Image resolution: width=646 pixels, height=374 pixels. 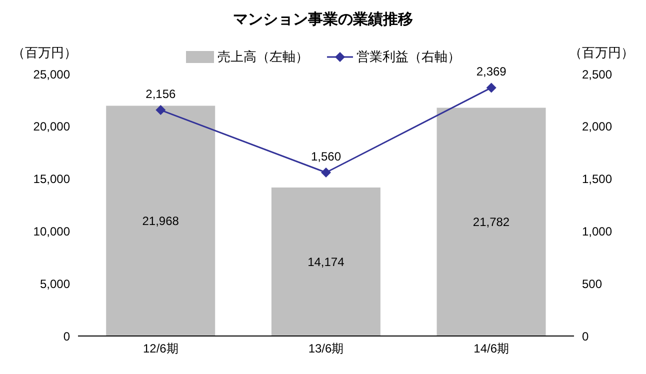 What do you see at coordinates (66, 336) in the screenshot?
I see `y-tick-label: 0` at bounding box center [66, 336].